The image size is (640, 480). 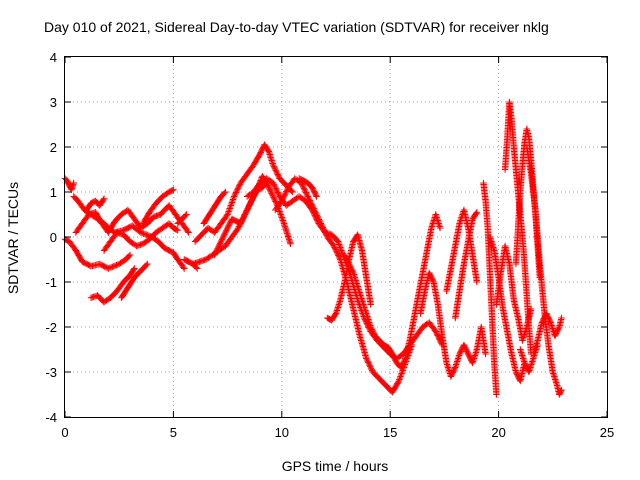 I want to click on x-tick-label: 5, so click(x=173, y=432).